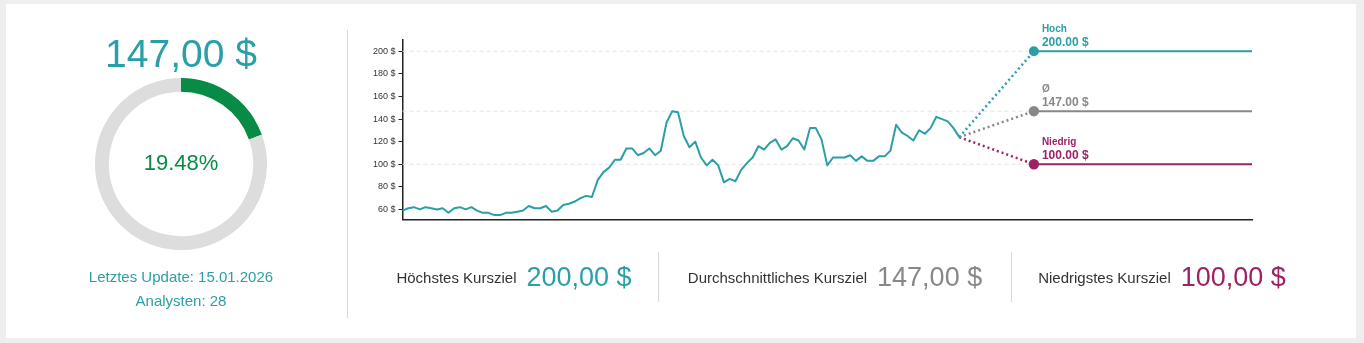 The image size is (1364, 343). I want to click on y-tick-label: 60 $, so click(386, 208).